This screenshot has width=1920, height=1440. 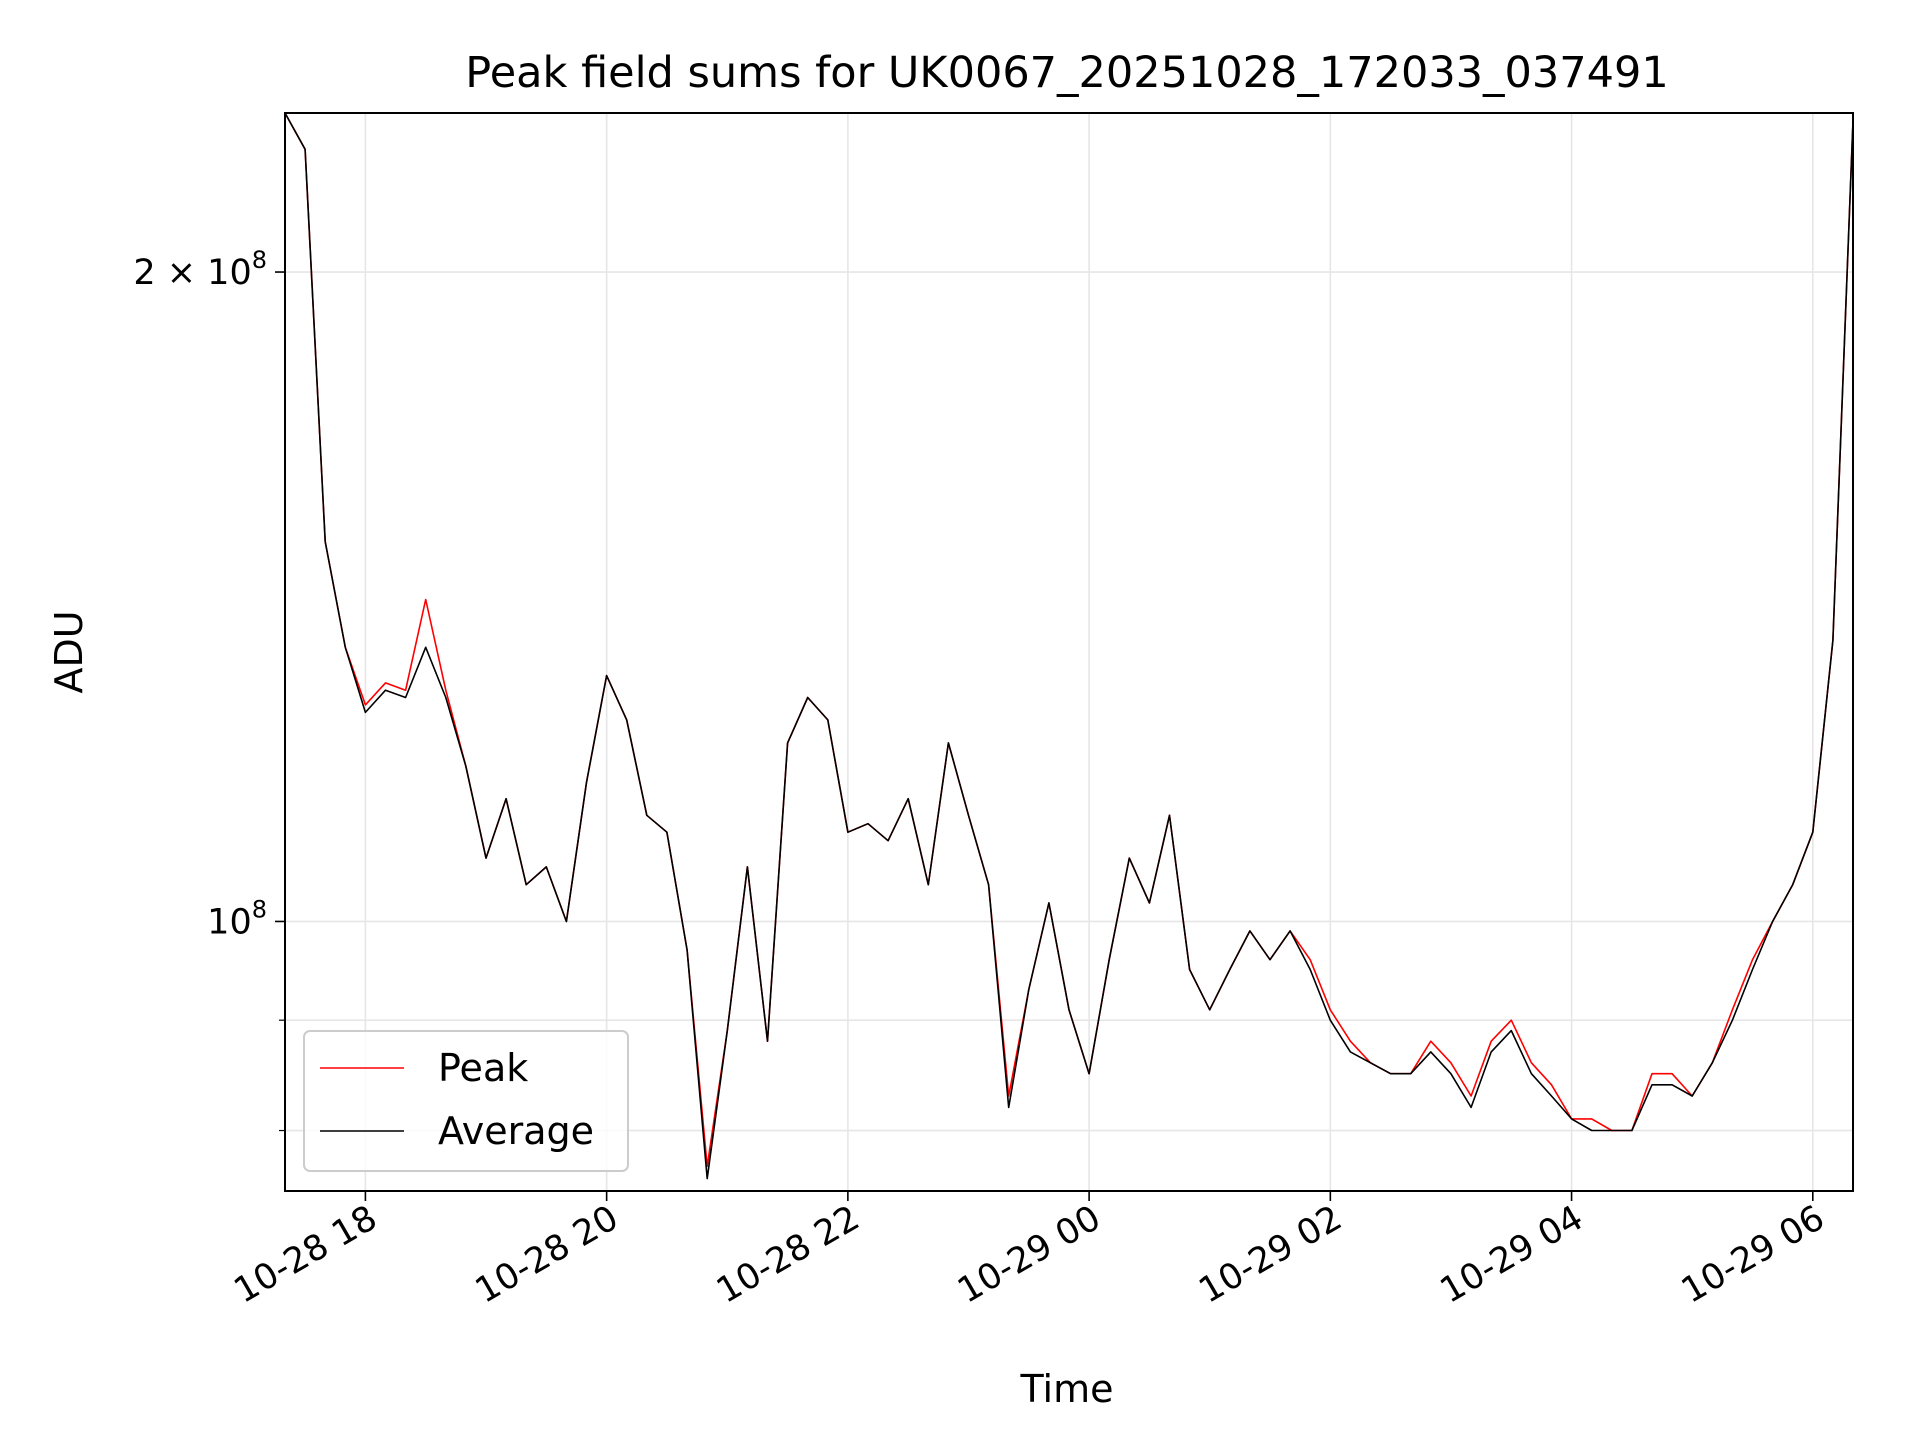 I want to click on legend-box, so click(x=466, y=1101).